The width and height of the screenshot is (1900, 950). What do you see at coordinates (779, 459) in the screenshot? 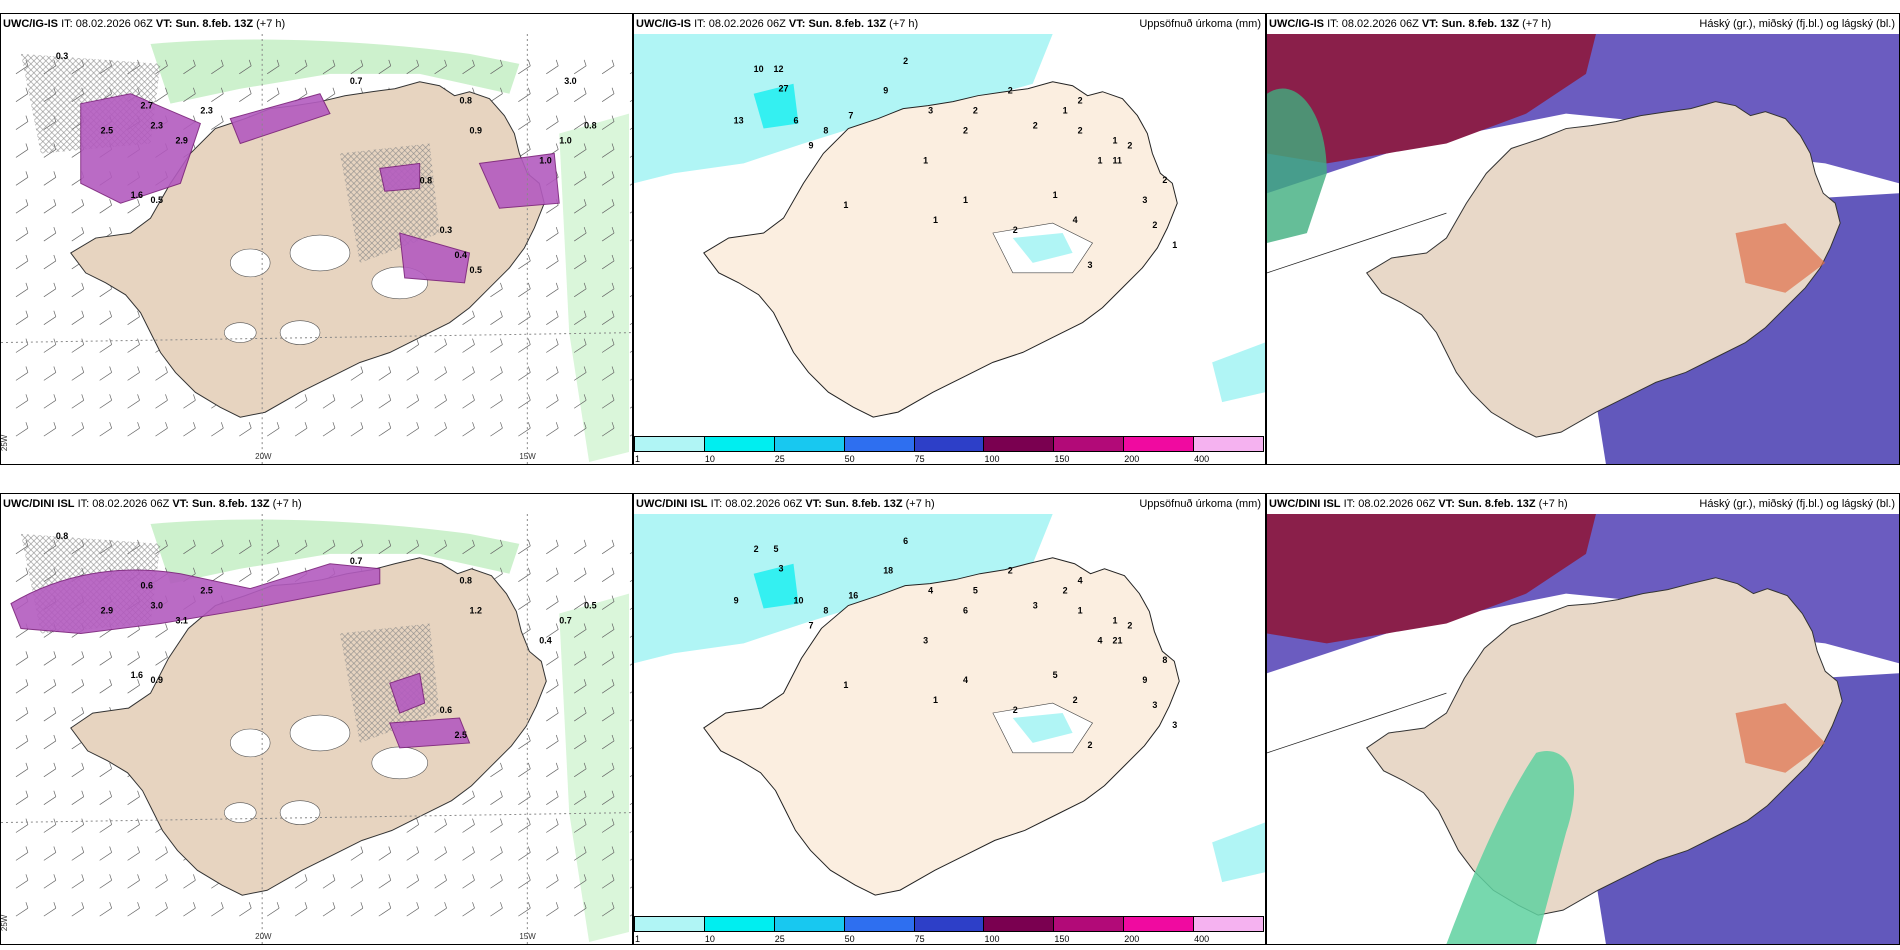
I see `colorbar-label: 25` at bounding box center [779, 459].